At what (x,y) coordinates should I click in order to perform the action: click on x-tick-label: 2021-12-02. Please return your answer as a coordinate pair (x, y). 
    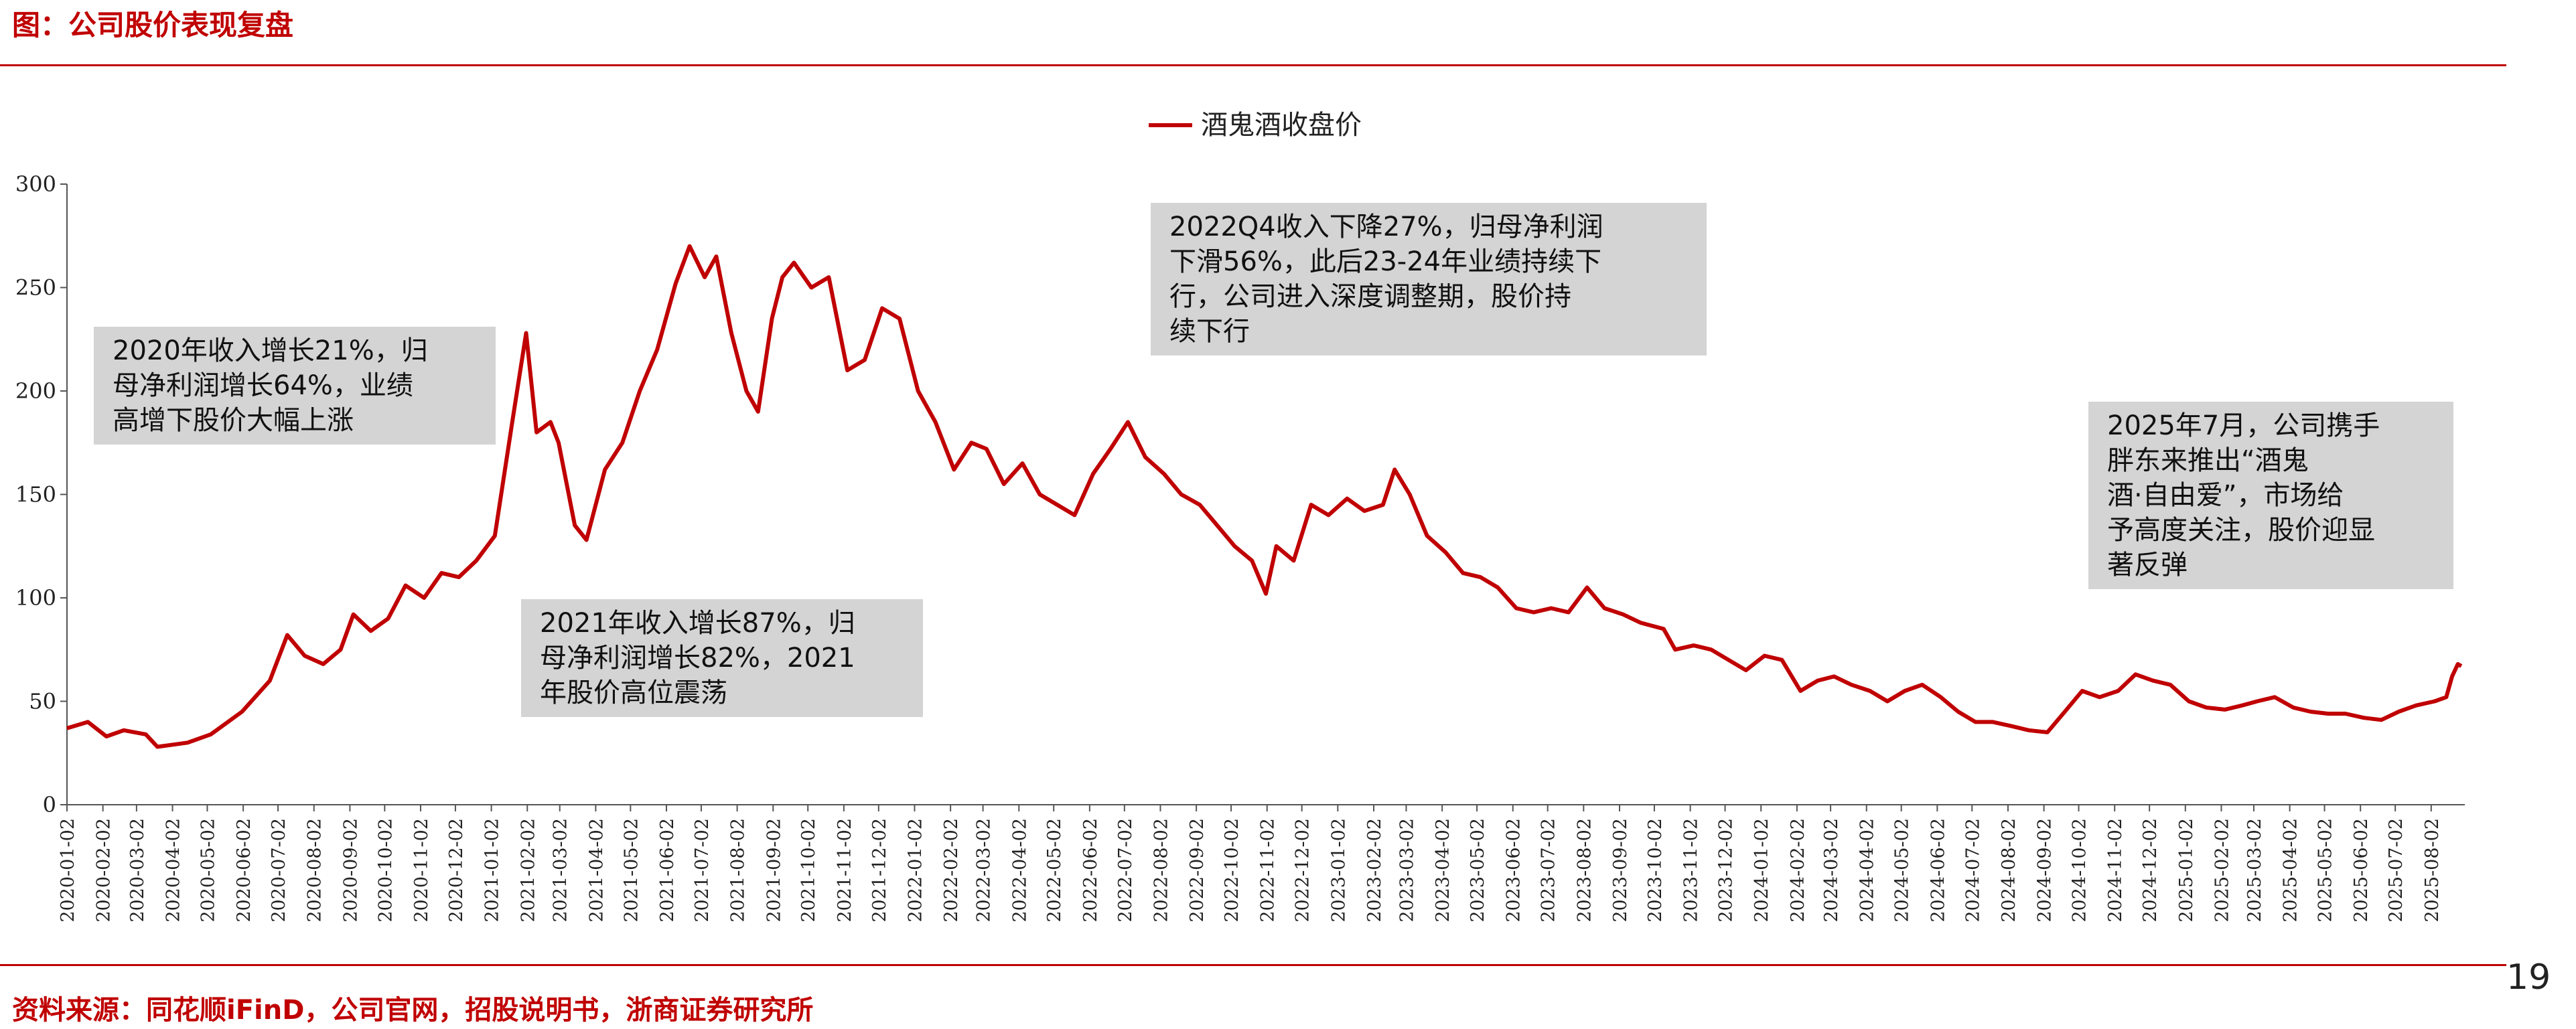
    Looking at the image, I should click on (879, 870).